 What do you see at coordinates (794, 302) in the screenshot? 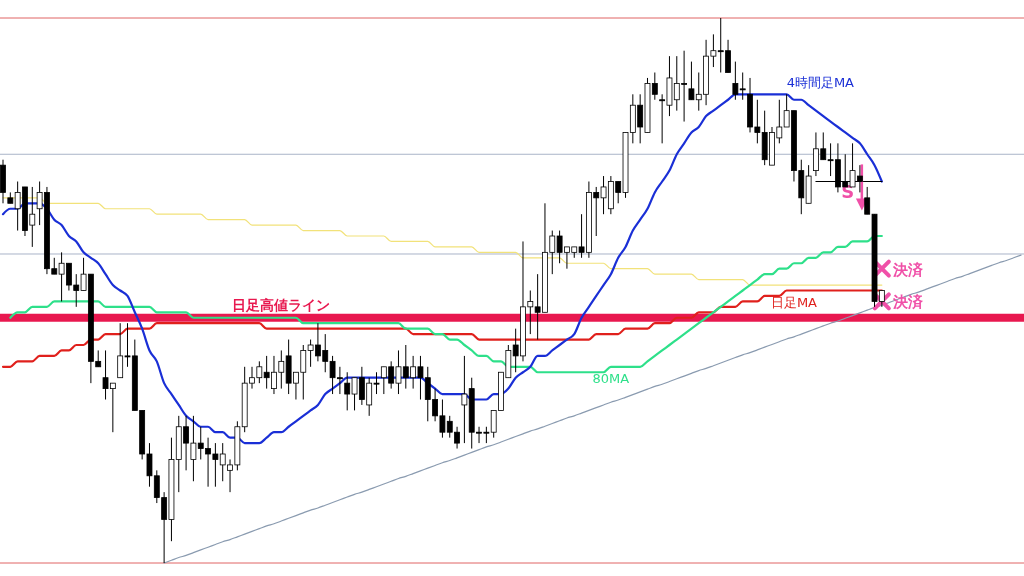
I see `series-label: 日足MA` at bounding box center [794, 302].